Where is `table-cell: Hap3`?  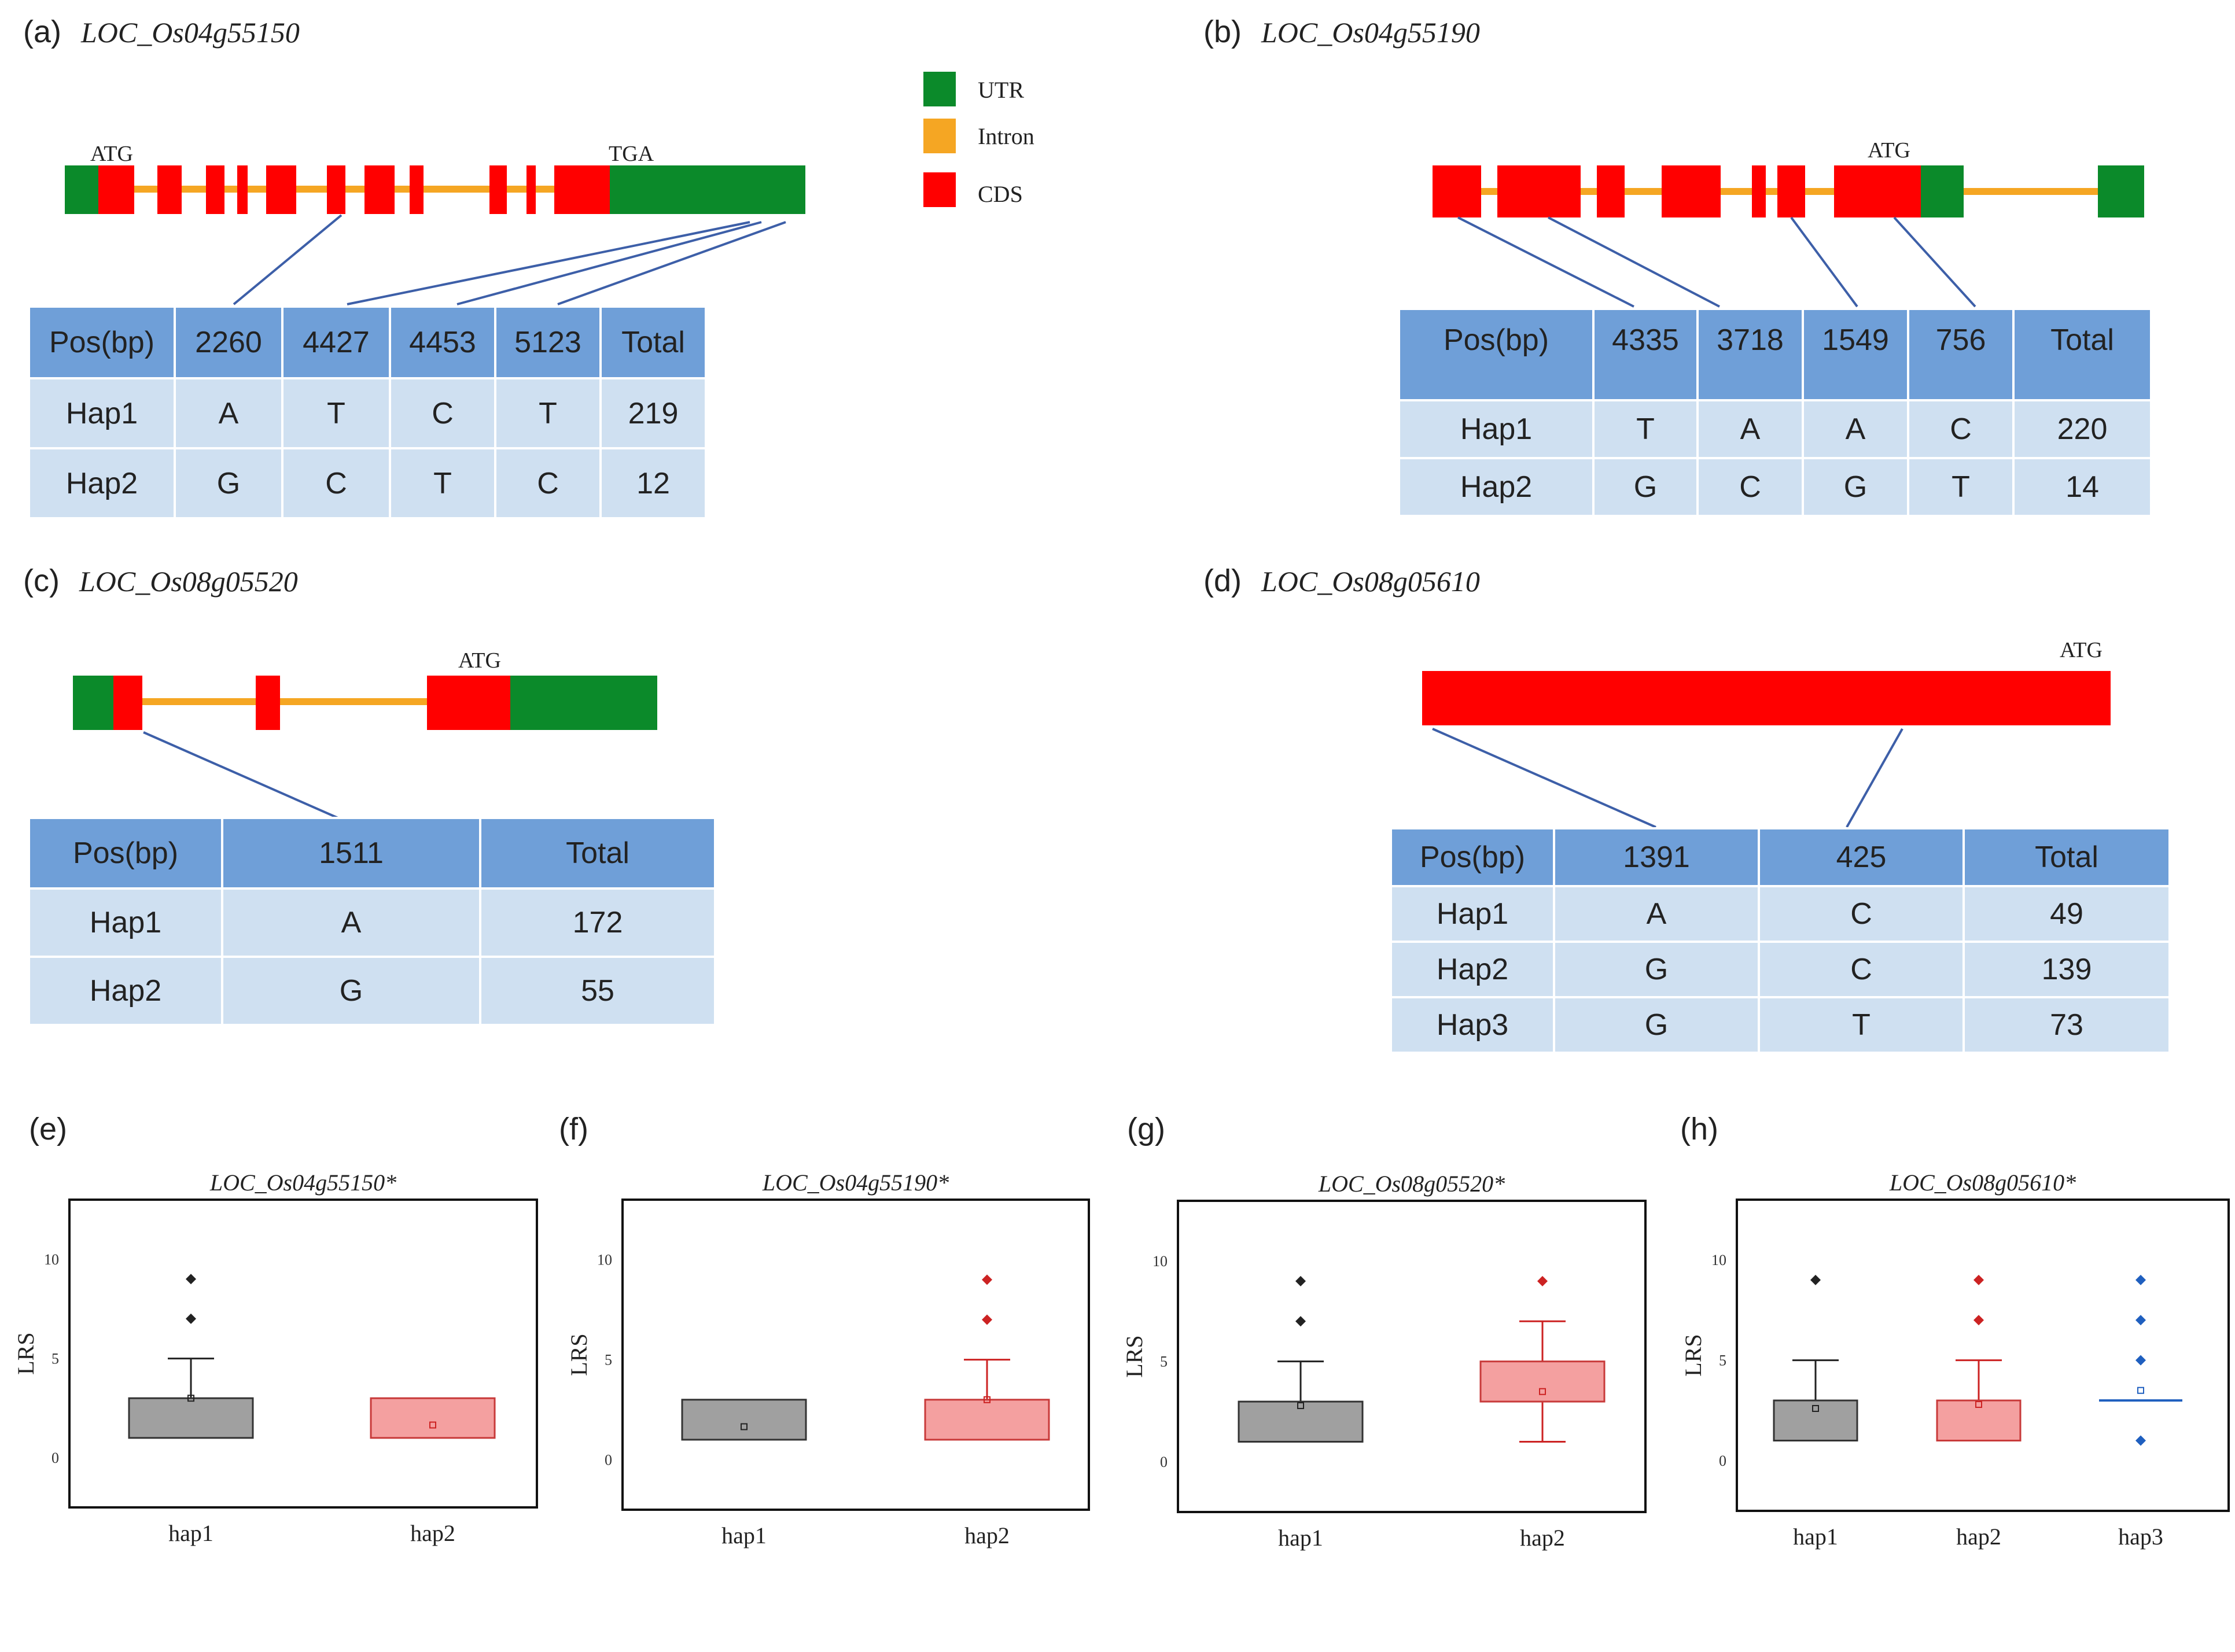 table-cell: Hap3 is located at coordinates (1472, 1025).